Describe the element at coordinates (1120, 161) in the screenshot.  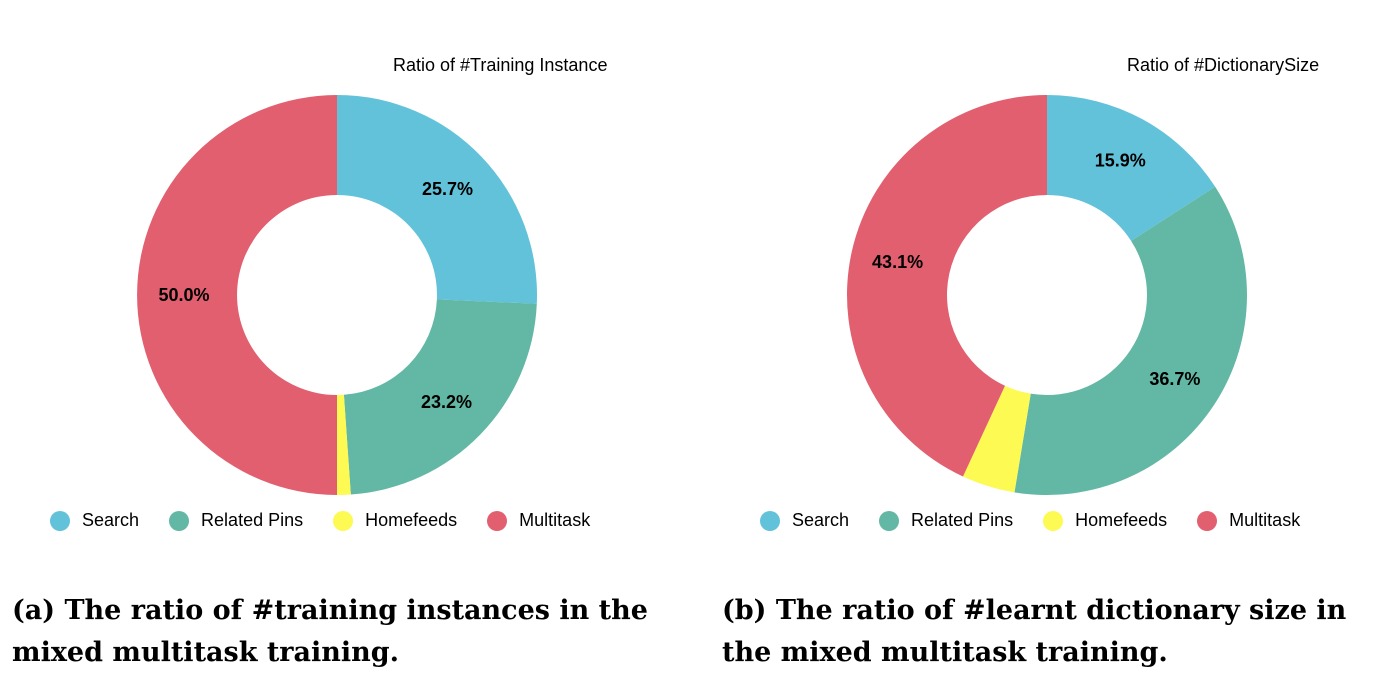
I see `slice-value-label: 15.9%` at that location.